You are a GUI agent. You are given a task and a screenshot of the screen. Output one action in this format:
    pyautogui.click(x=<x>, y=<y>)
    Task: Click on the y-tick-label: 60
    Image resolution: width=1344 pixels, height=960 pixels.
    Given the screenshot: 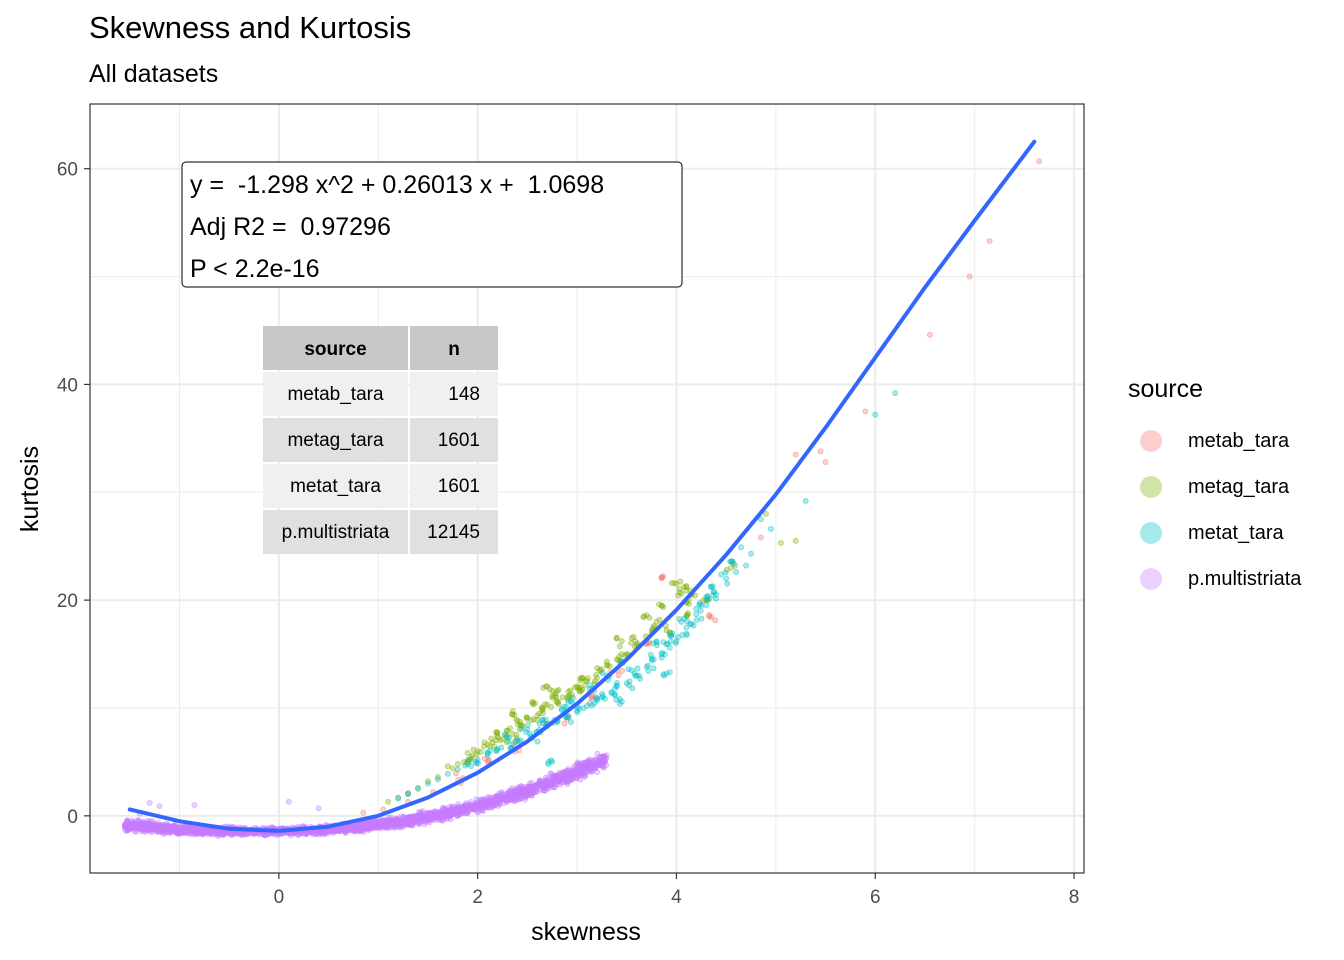 What is the action you would take?
    pyautogui.click(x=67, y=170)
    